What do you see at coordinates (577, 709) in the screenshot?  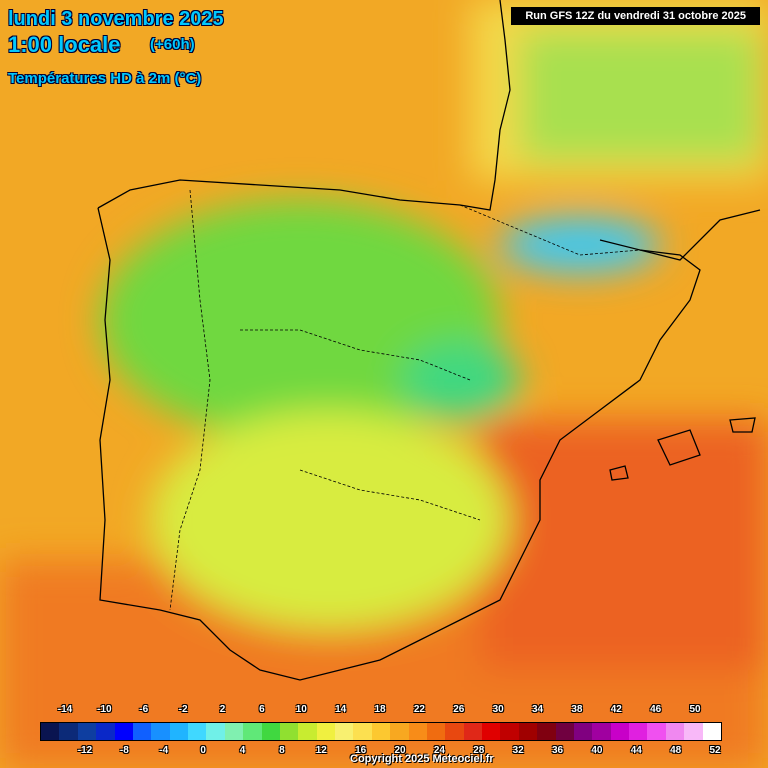 I see `legend-tick-top: 38` at bounding box center [577, 709].